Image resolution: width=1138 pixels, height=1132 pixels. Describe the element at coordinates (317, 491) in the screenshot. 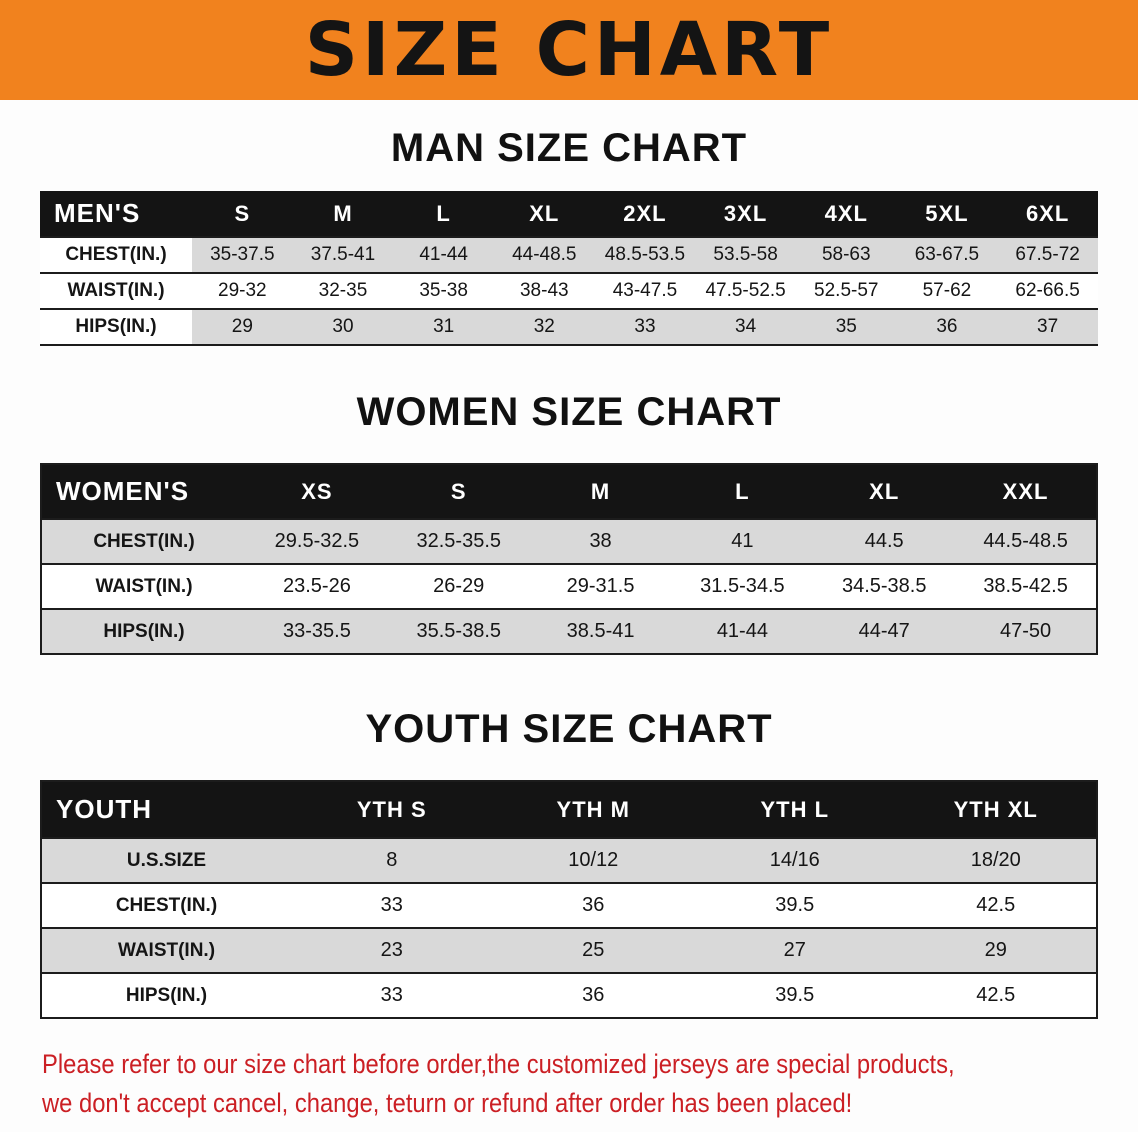

I see `column-header: XS` at that location.